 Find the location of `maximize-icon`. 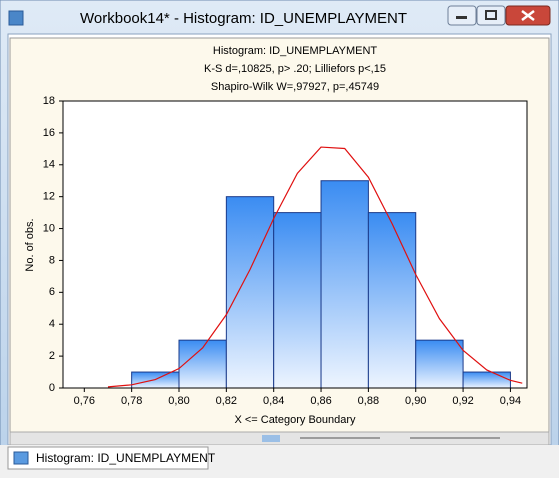

maximize-icon is located at coordinates (491, 15).